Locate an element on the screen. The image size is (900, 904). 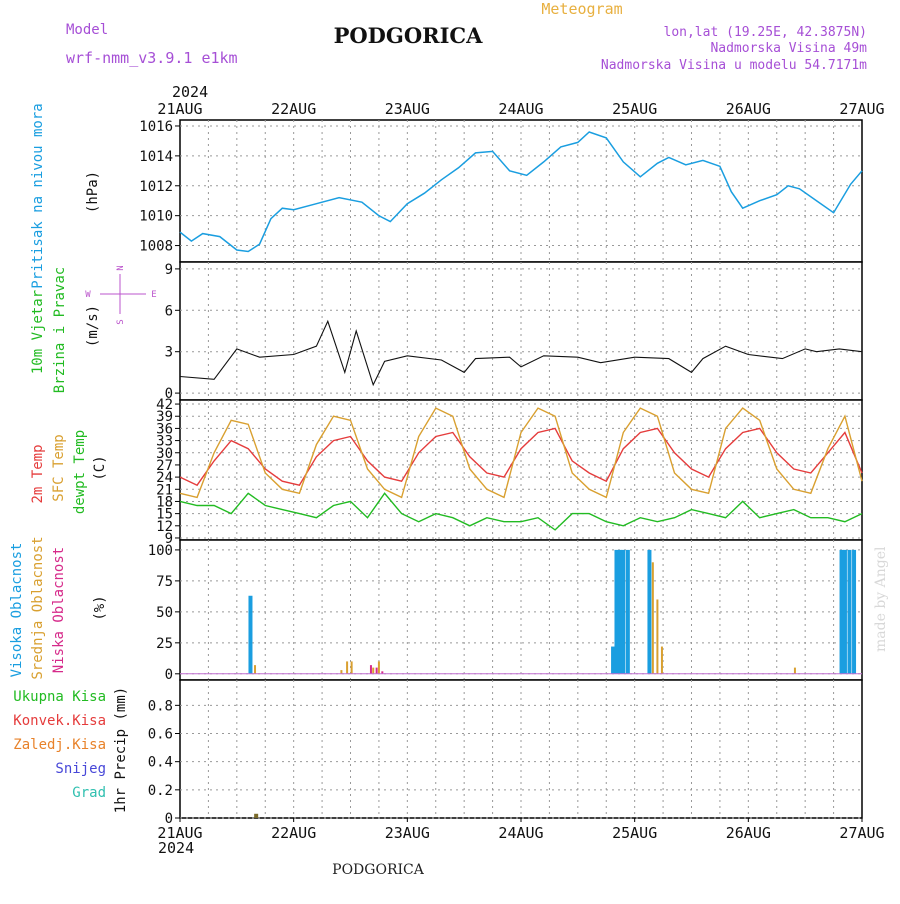
cloud-ylabel-high: Visoka Oblacnost is located at coordinates (17, 610).